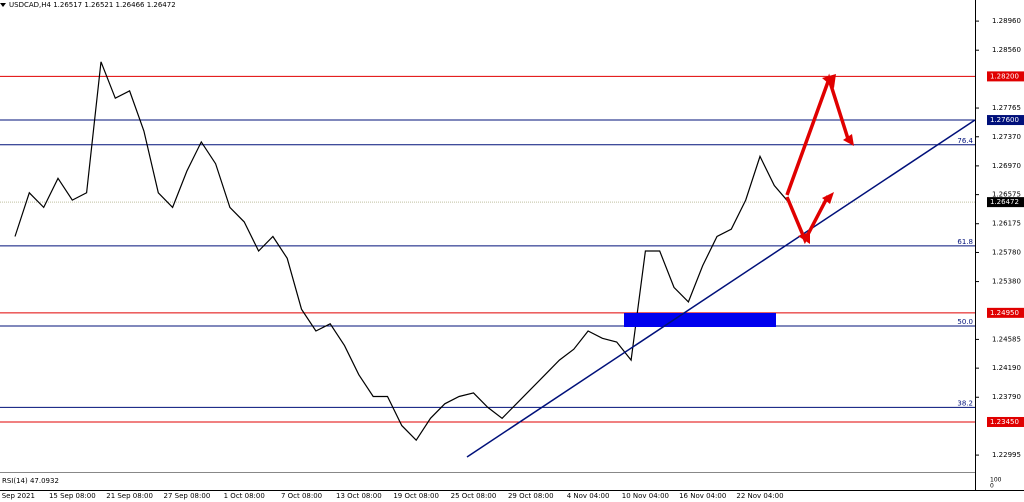 This screenshot has height=502, width=1024. Describe the element at coordinates (1006, 166) in the screenshot. I see `y-tick-label: 1.26970` at that location.